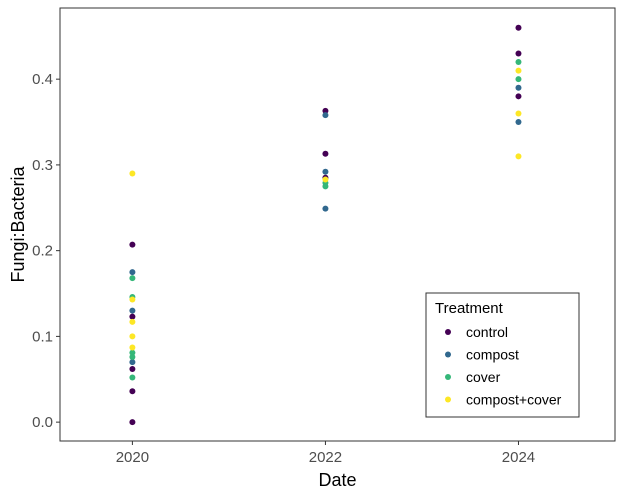 The width and height of the screenshot is (624, 493). What do you see at coordinates (492, 355) in the screenshot?
I see `legend-label: compost` at bounding box center [492, 355].